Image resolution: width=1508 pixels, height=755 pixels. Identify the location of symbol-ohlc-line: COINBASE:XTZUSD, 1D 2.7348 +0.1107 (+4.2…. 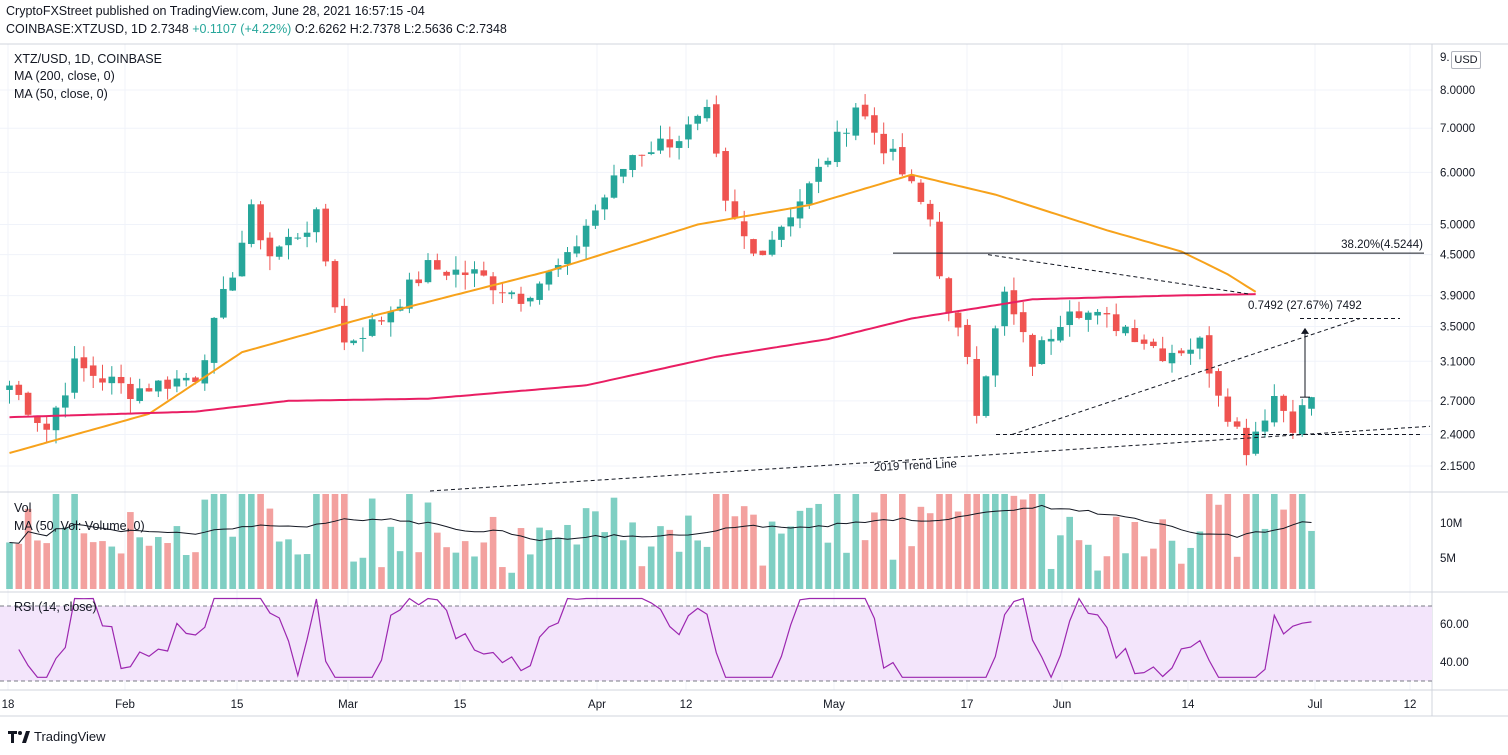
(256, 29).